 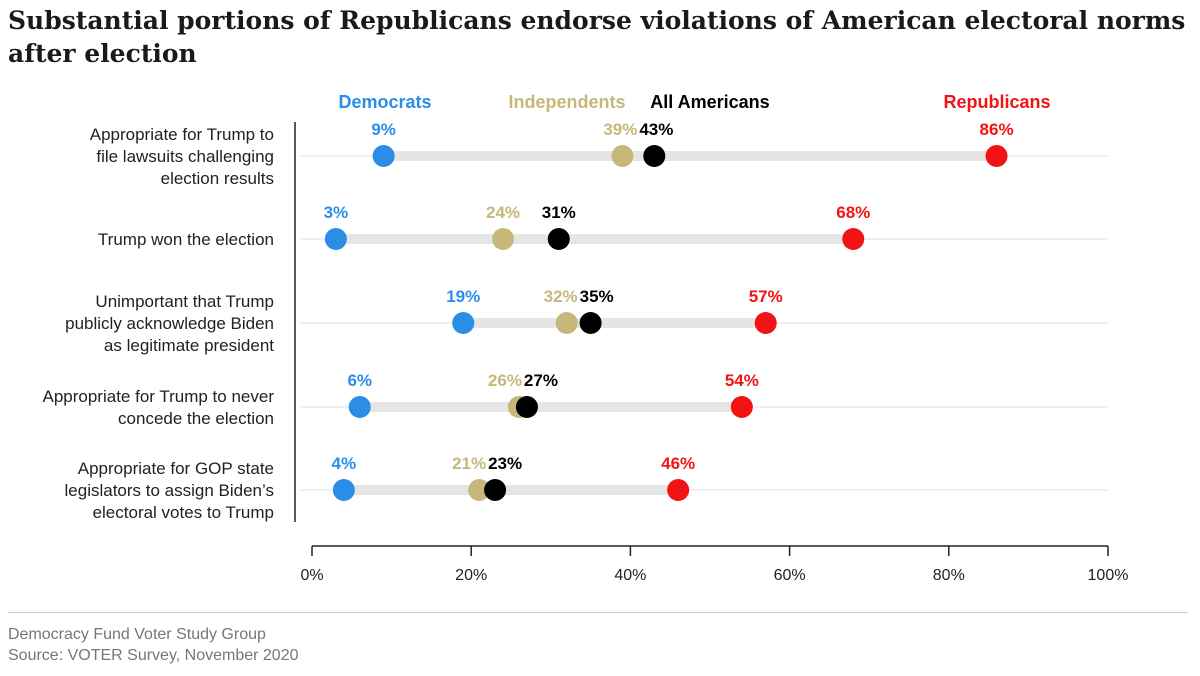 I want to click on data-label-independents: 32%, so click(x=561, y=296).